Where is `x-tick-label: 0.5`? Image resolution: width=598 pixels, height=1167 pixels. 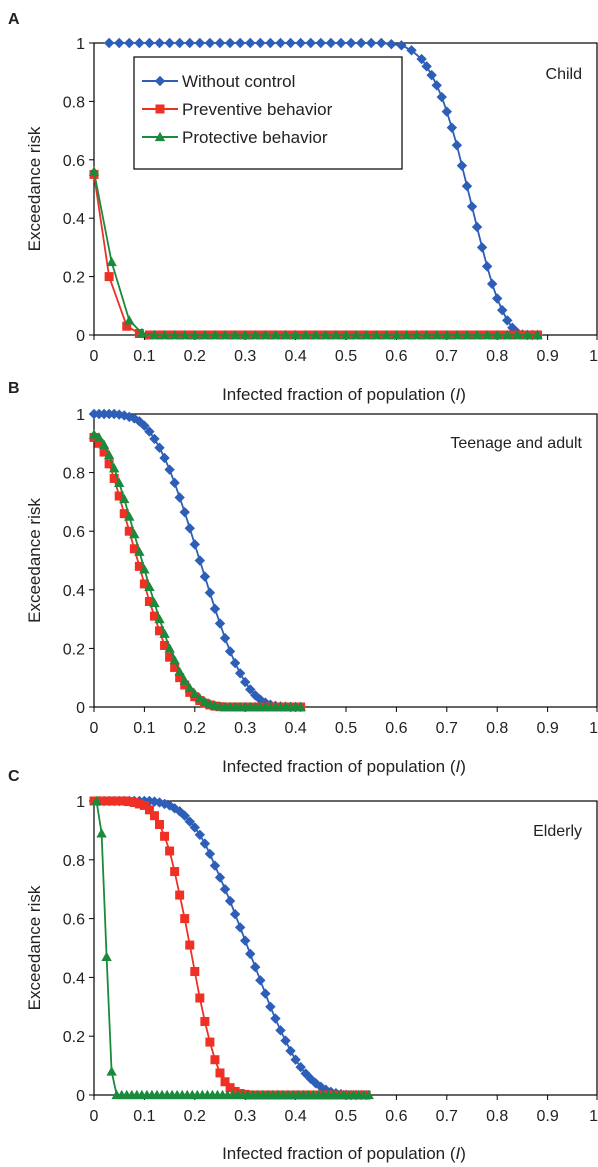
x-tick-label: 0.5 is located at coordinates (346, 356).